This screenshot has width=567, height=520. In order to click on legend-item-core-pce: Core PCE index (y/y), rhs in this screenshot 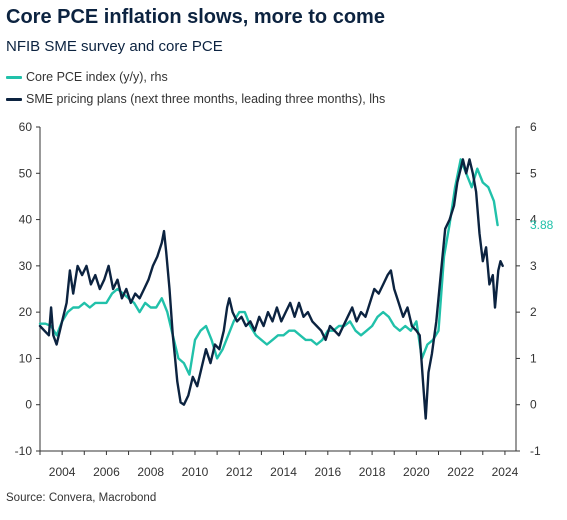, I will do `click(195, 77)`.